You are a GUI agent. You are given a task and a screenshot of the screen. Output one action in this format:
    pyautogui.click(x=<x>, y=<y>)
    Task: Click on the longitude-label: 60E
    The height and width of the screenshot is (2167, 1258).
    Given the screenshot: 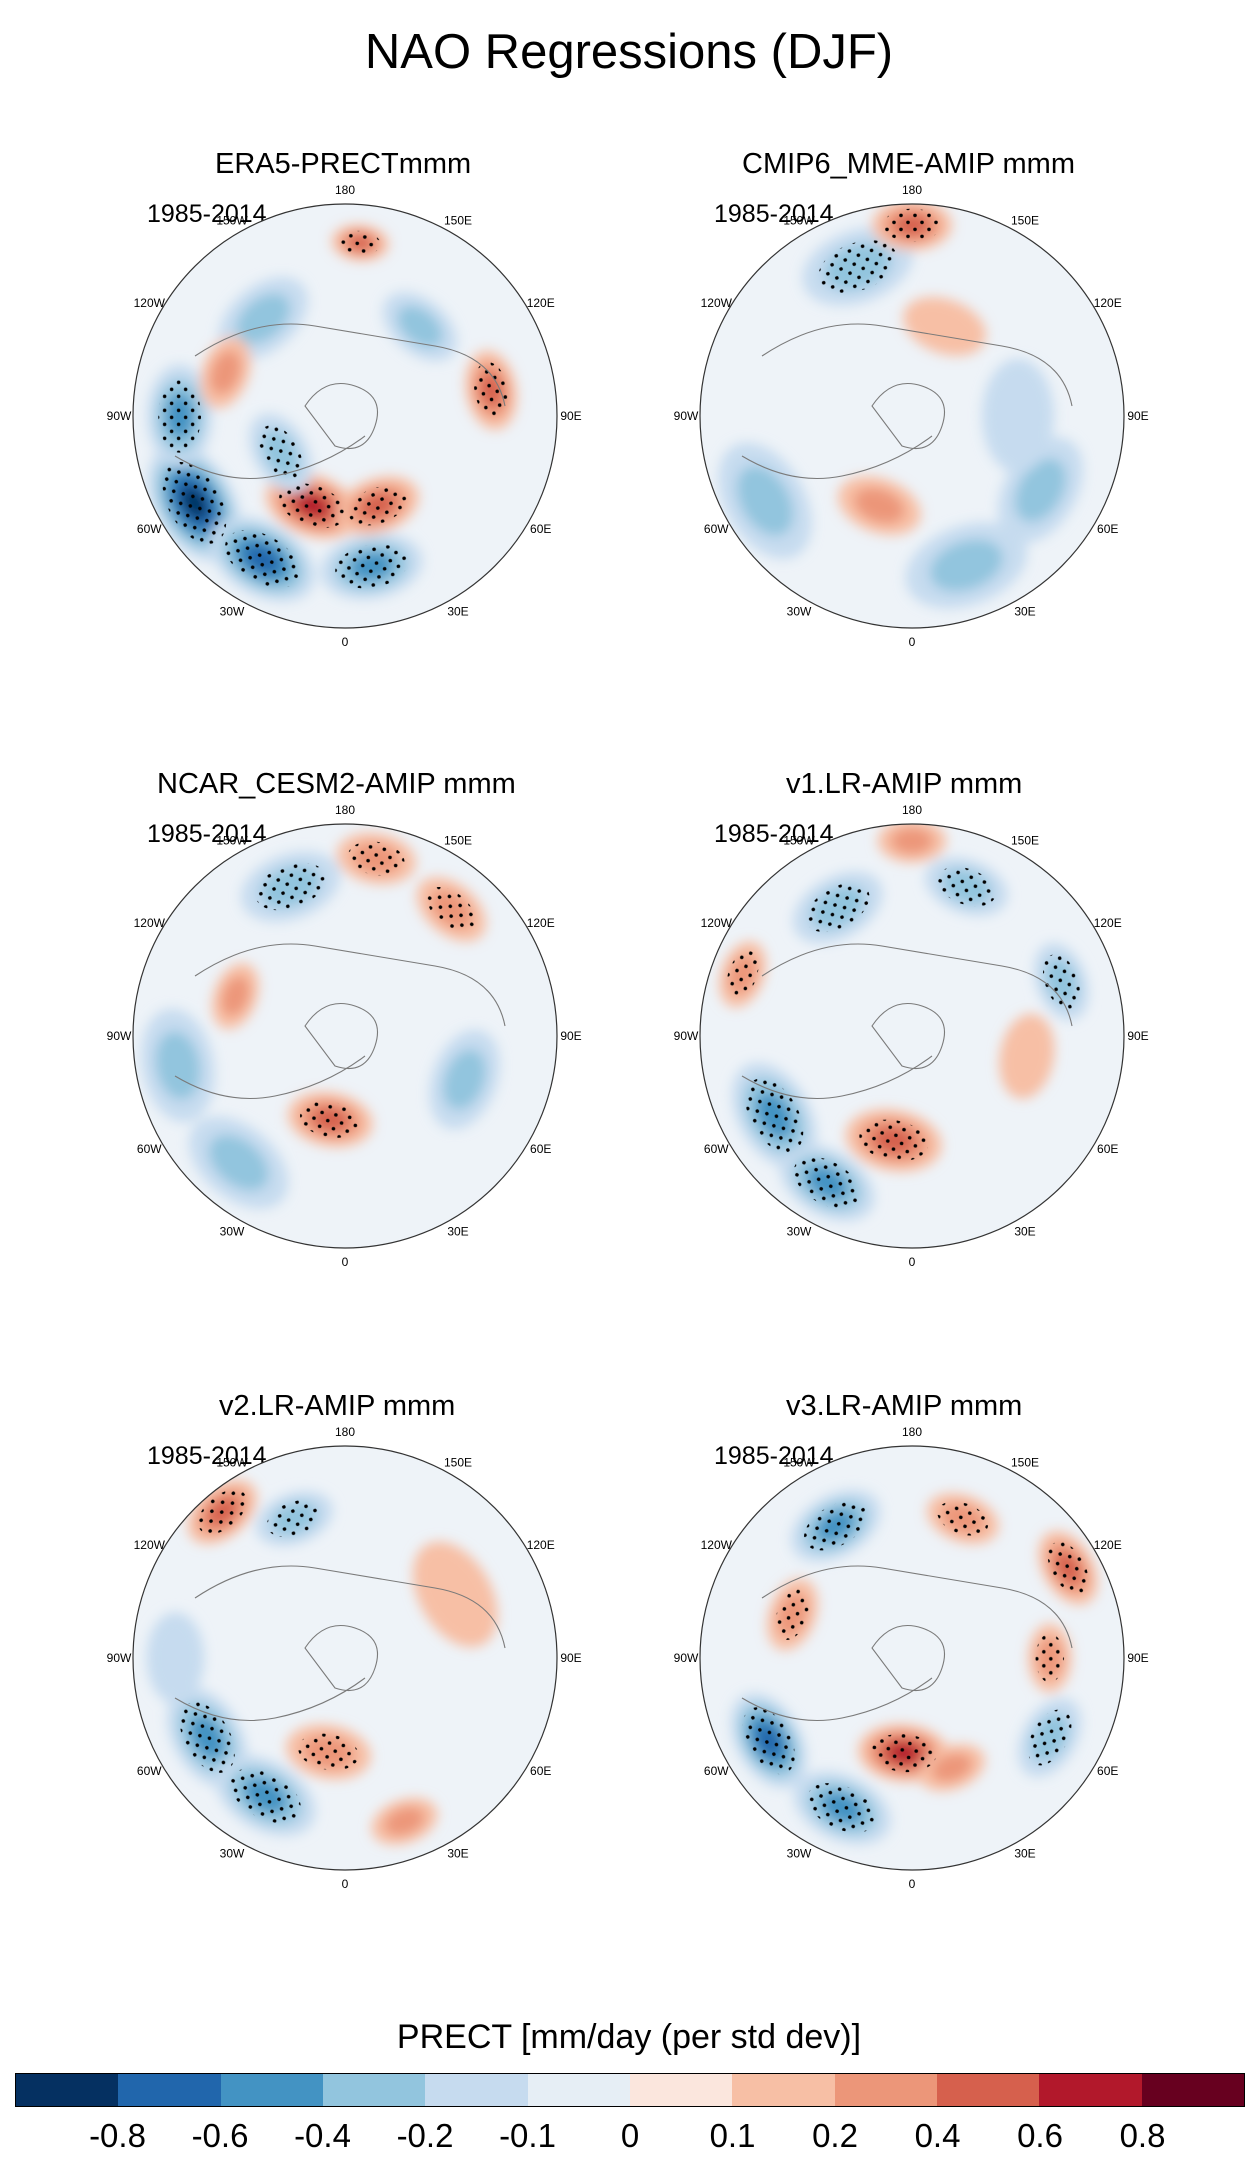 What is the action you would take?
    pyautogui.click(x=540, y=529)
    